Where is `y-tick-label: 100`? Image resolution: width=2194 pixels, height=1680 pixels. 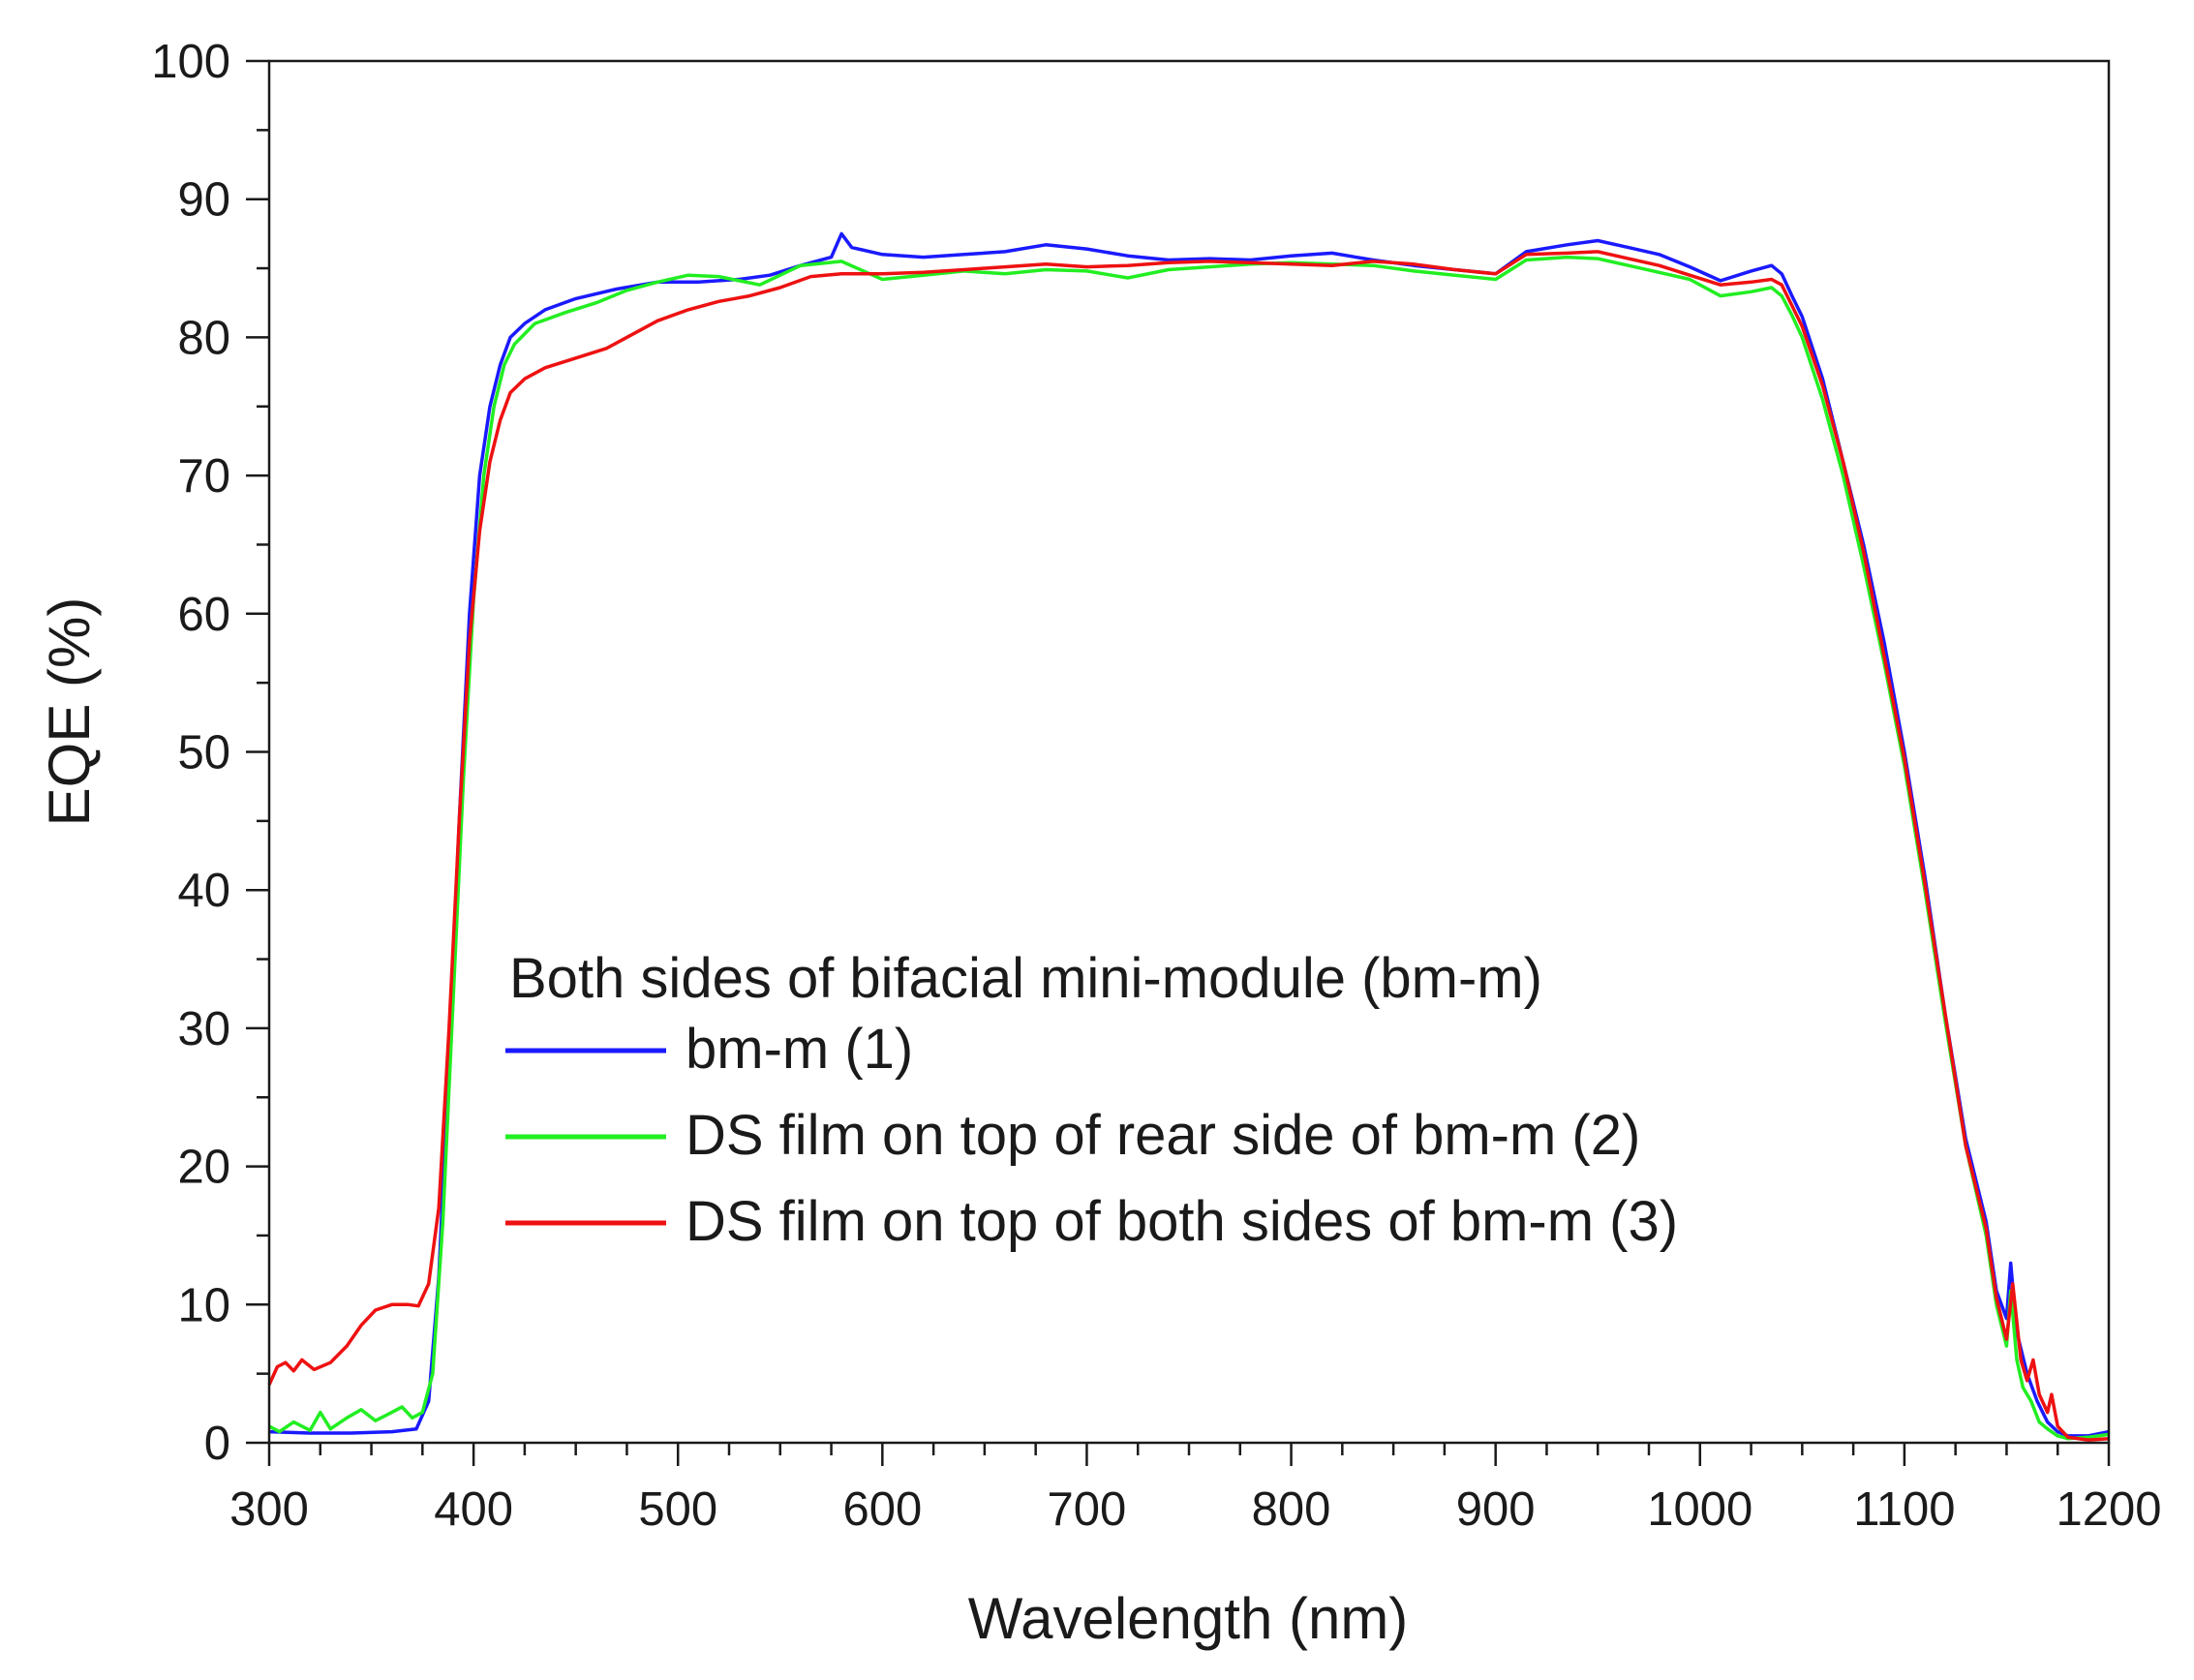 y-tick-label: 100 is located at coordinates (190, 62).